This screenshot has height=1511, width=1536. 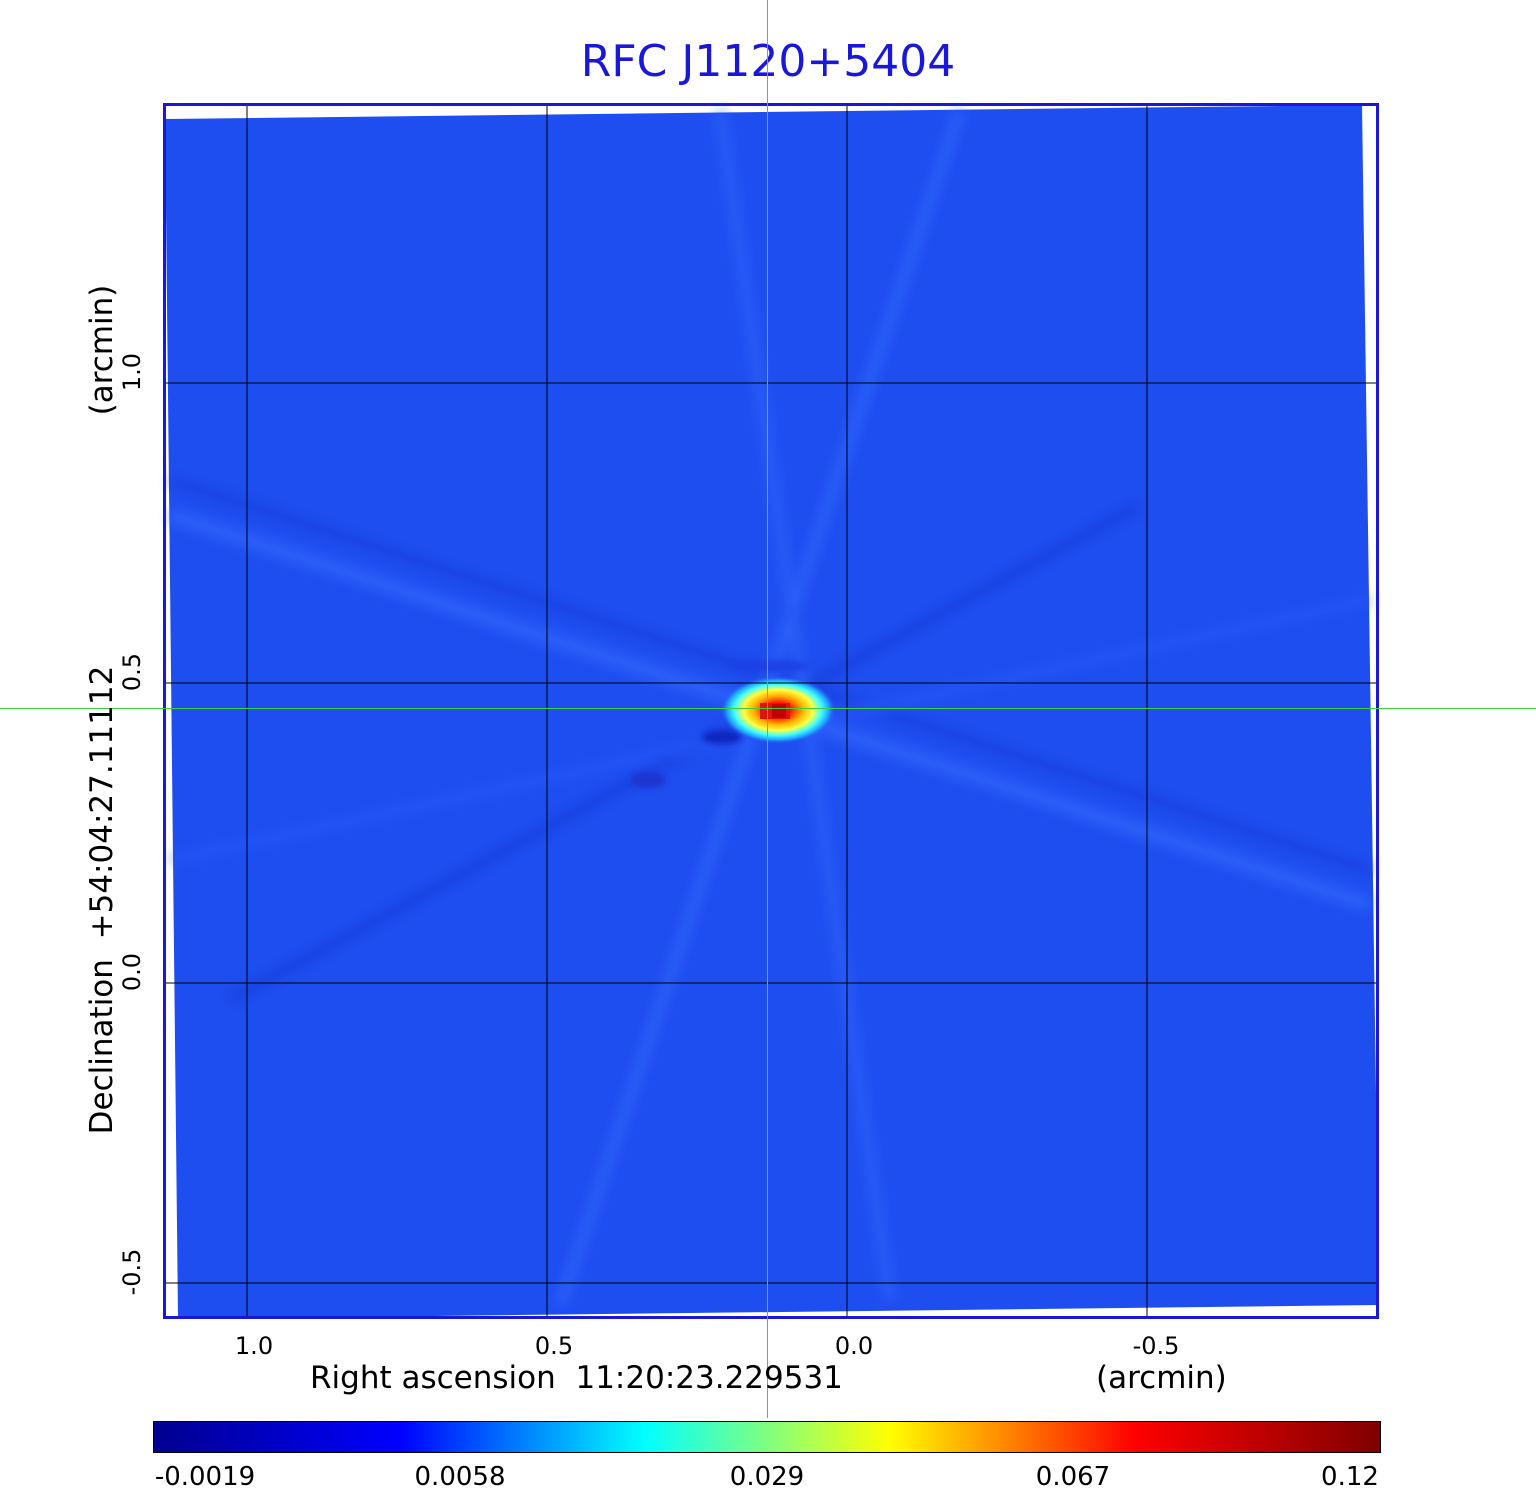 I want to click on colorbar-label: -0.0019, so click(x=205, y=1477).